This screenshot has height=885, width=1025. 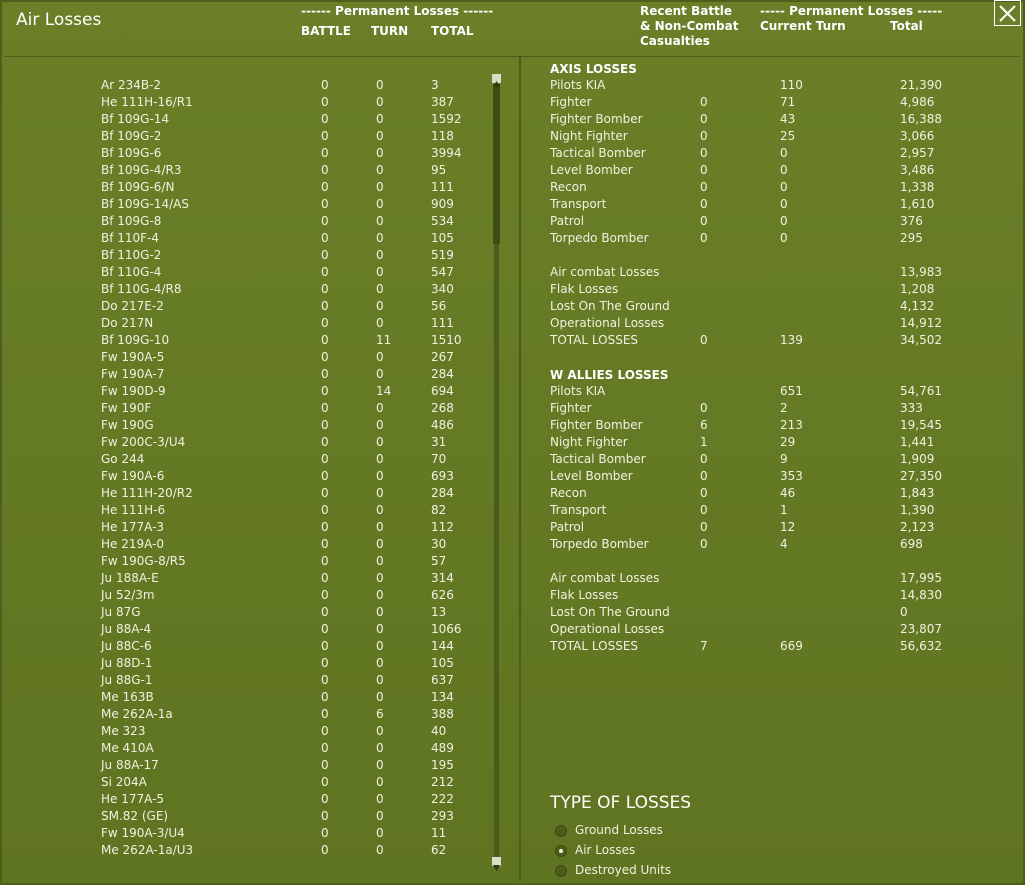 I want to click on aircraft-row: He 111H-6 0 0 82, so click(x=245, y=511).